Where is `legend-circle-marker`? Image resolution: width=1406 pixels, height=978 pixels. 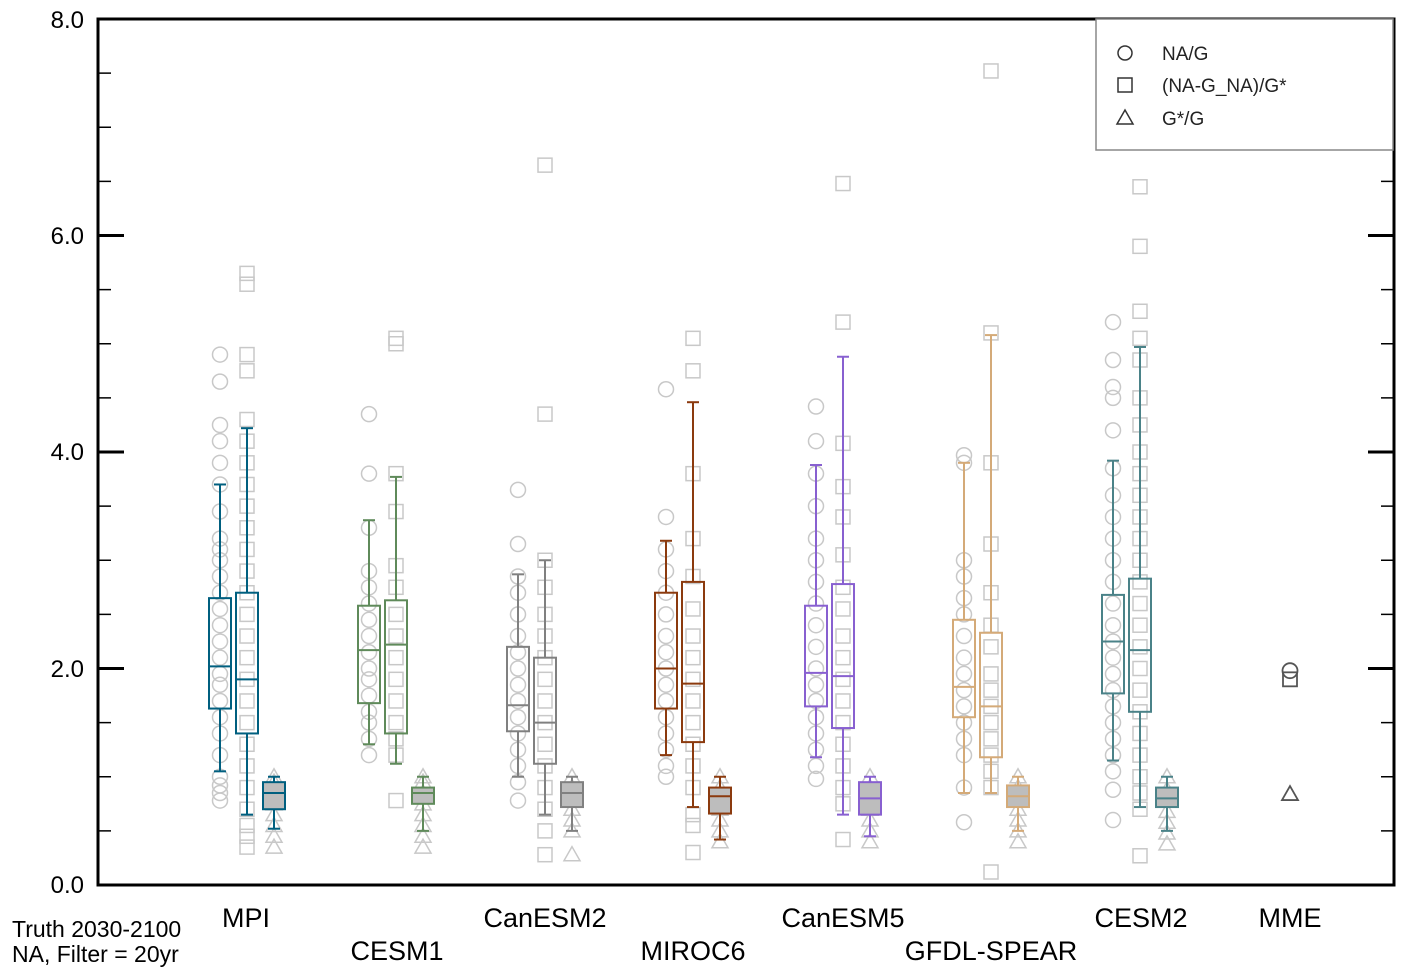 legend-circle-marker is located at coordinates (1125, 53).